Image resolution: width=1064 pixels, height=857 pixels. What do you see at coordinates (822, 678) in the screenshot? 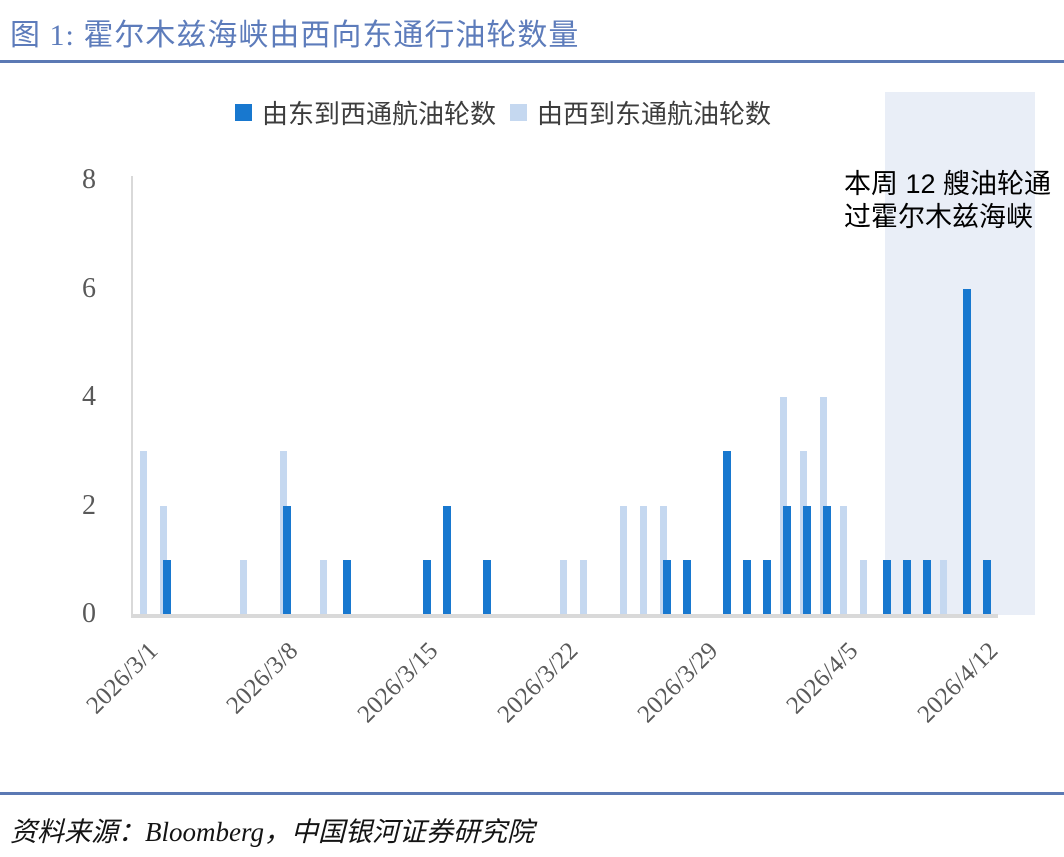
I see `x-tick-label: 2026/4/5` at bounding box center [822, 678].